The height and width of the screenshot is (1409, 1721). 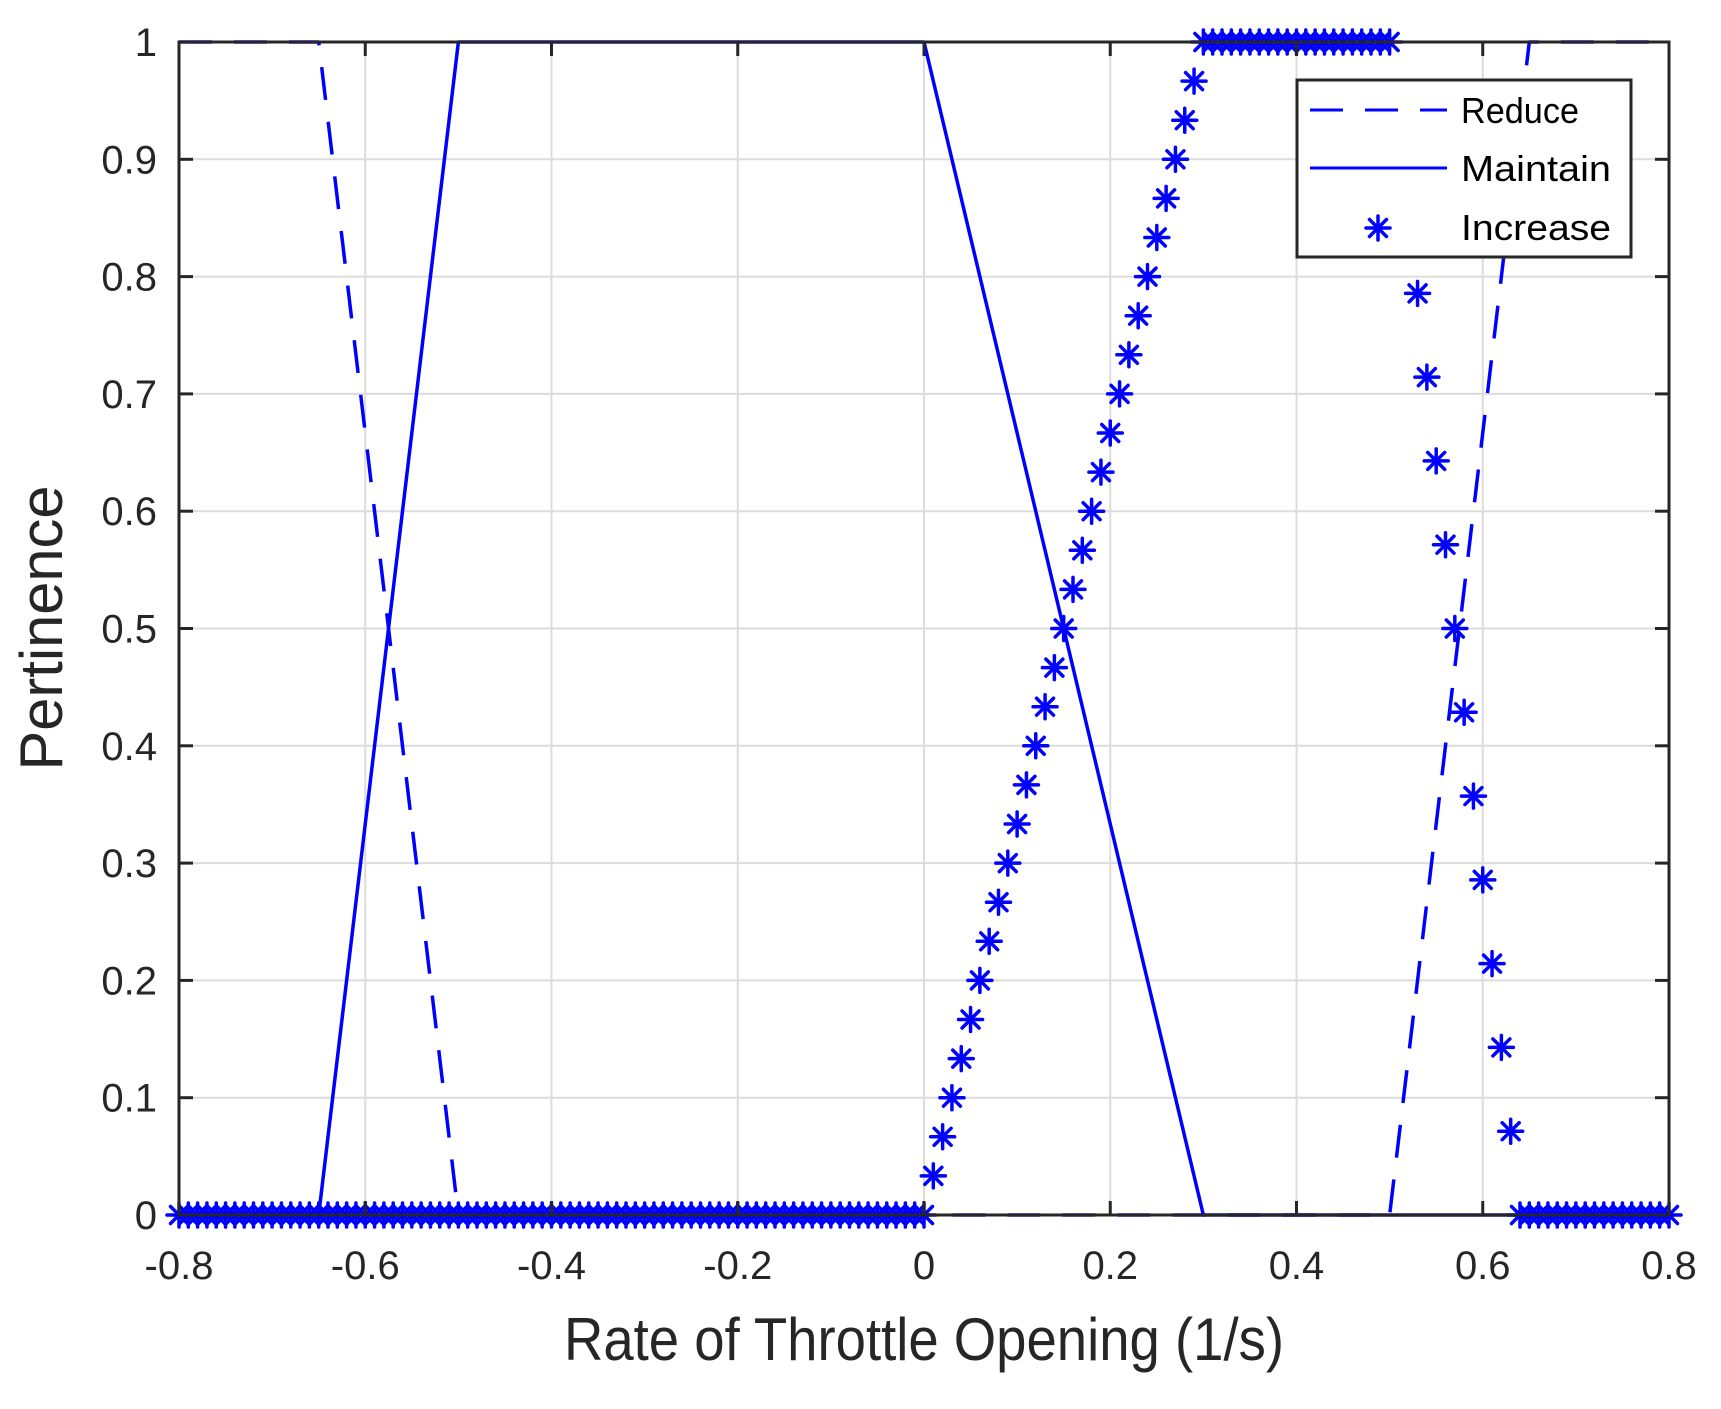 I want to click on y-tick-label: 0.5, so click(x=129, y=630).